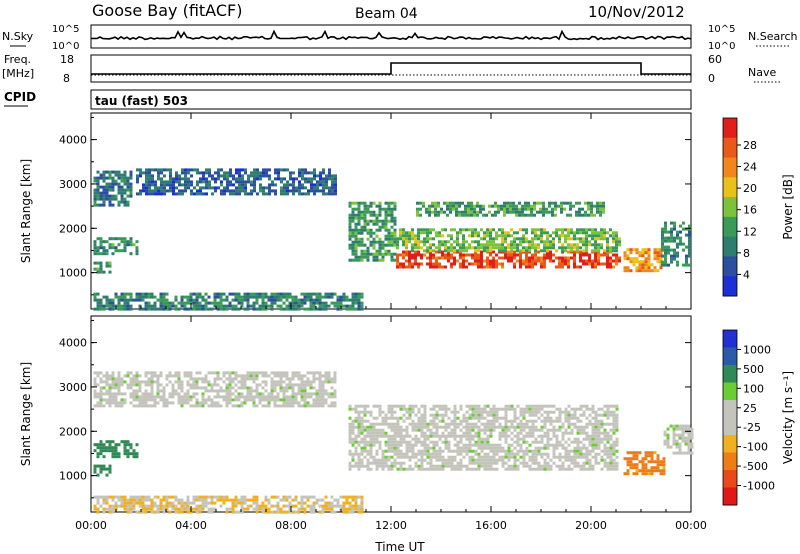 Image resolution: width=800 pixels, height=554 pixels. I want to click on y-tick-label: 3000, so click(73, 387).